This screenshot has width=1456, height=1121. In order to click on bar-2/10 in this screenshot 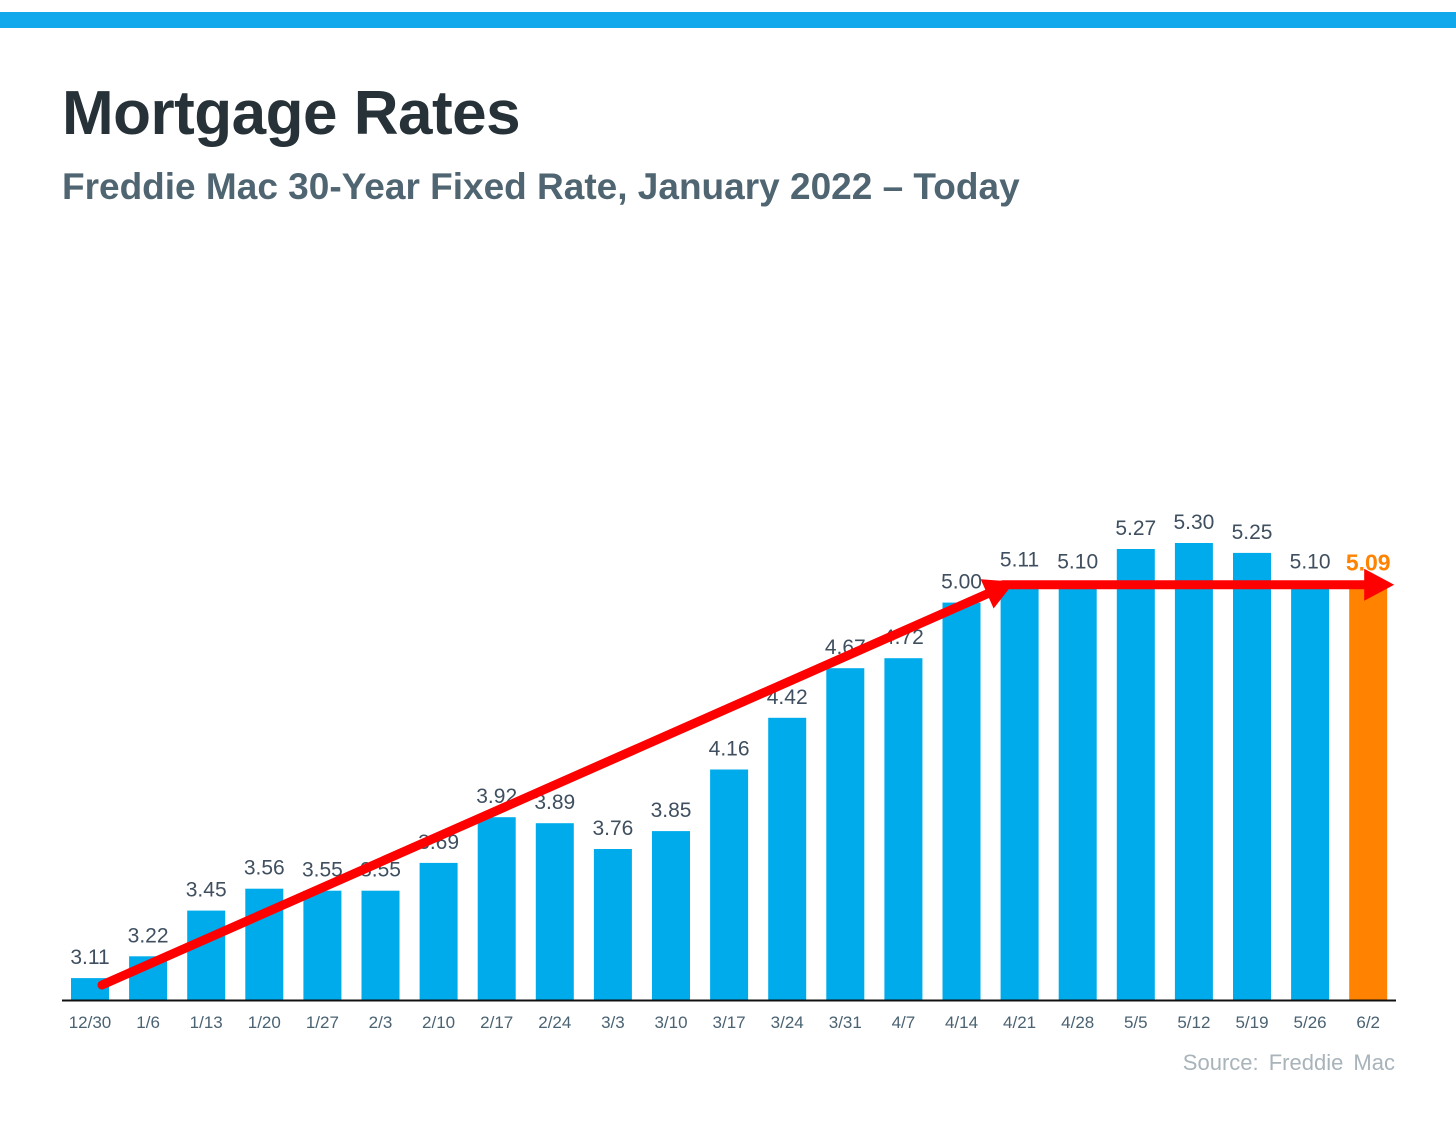, I will do `click(438, 931)`.